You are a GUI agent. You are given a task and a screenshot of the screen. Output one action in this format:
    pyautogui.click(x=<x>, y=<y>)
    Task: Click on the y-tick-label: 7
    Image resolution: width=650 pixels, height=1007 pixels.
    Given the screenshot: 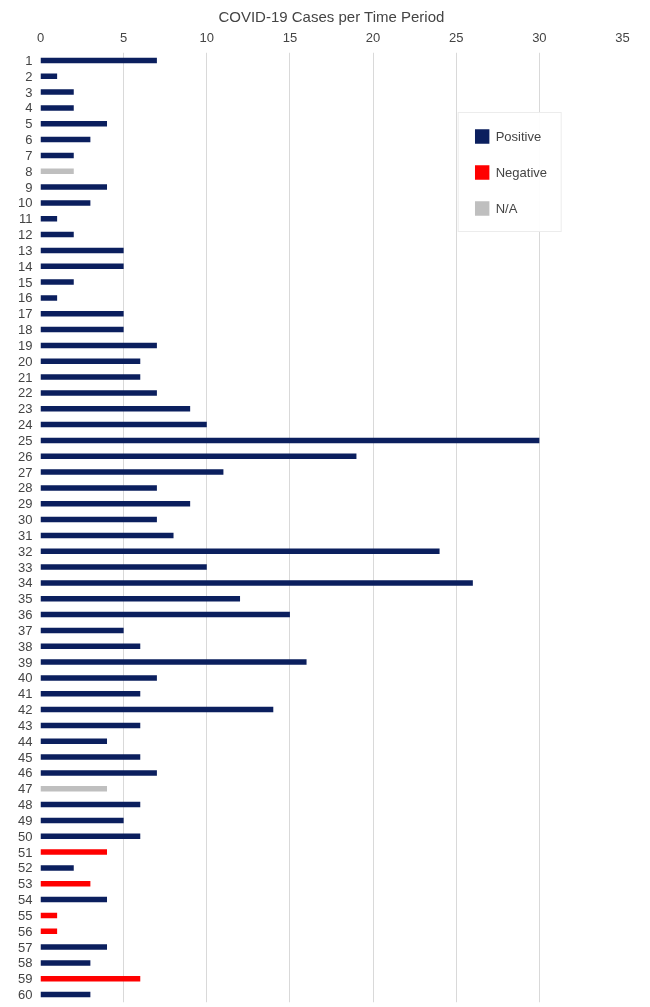 What is the action you would take?
    pyautogui.click(x=29, y=155)
    